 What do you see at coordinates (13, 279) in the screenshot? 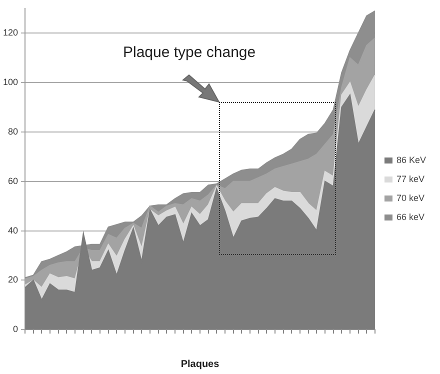
I see `y-tick-label: 20` at bounding box center [13, 279].